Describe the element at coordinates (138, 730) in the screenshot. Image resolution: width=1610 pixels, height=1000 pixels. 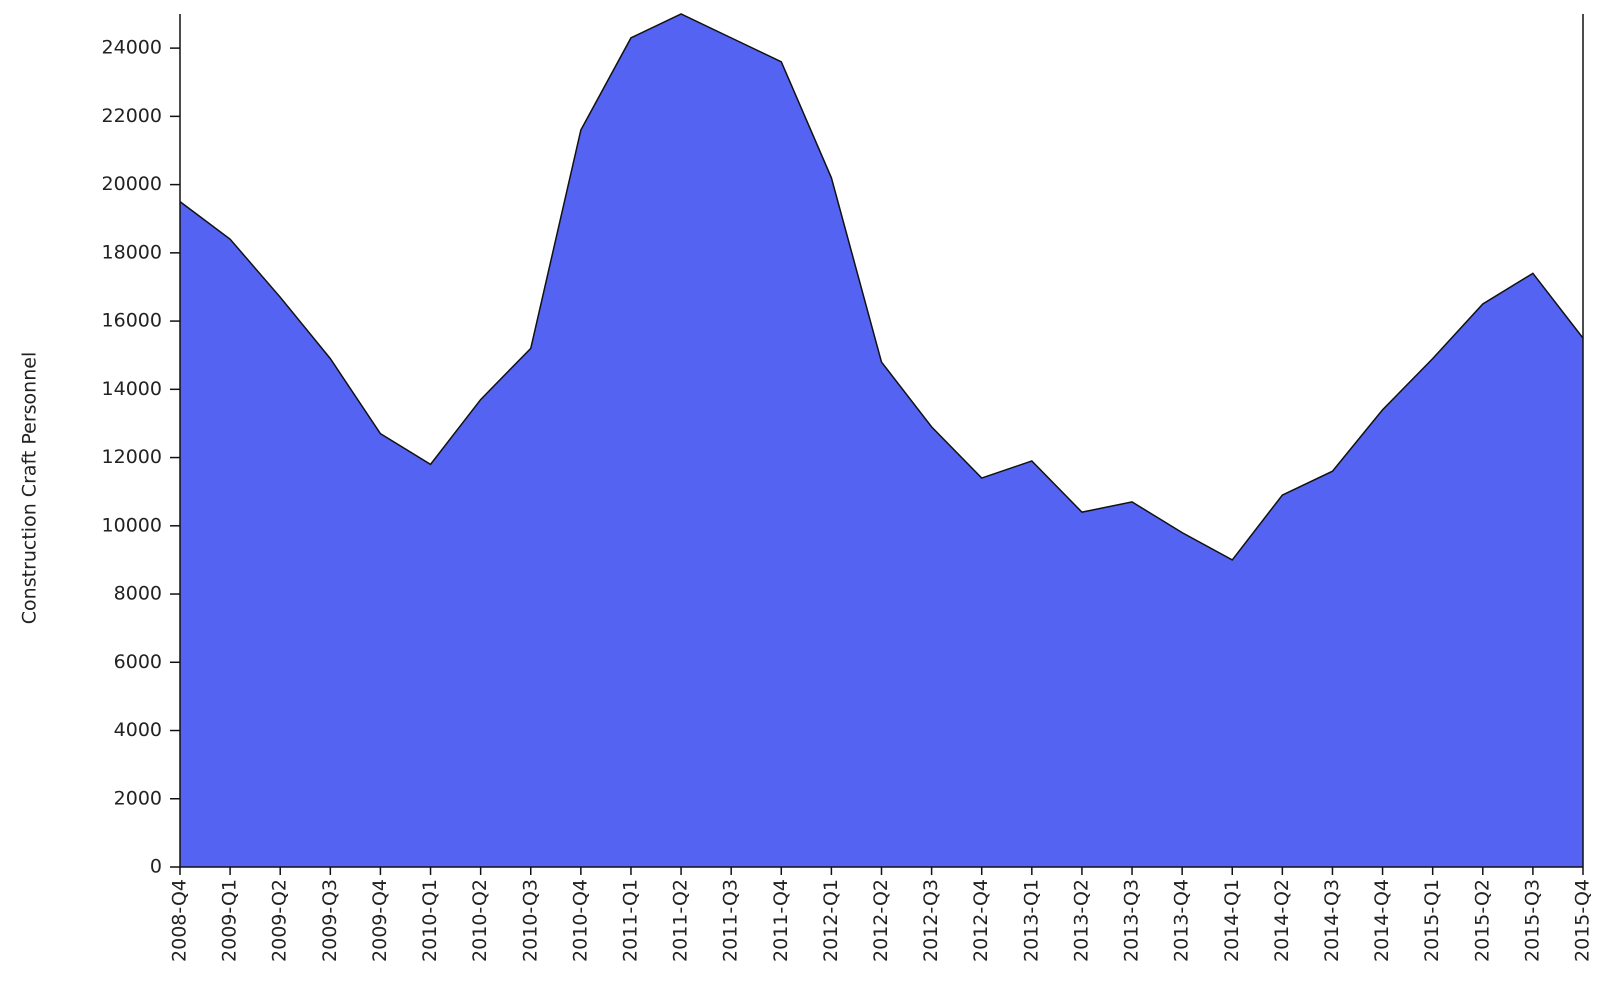
I see `y-tick-label: 4000` at that location.